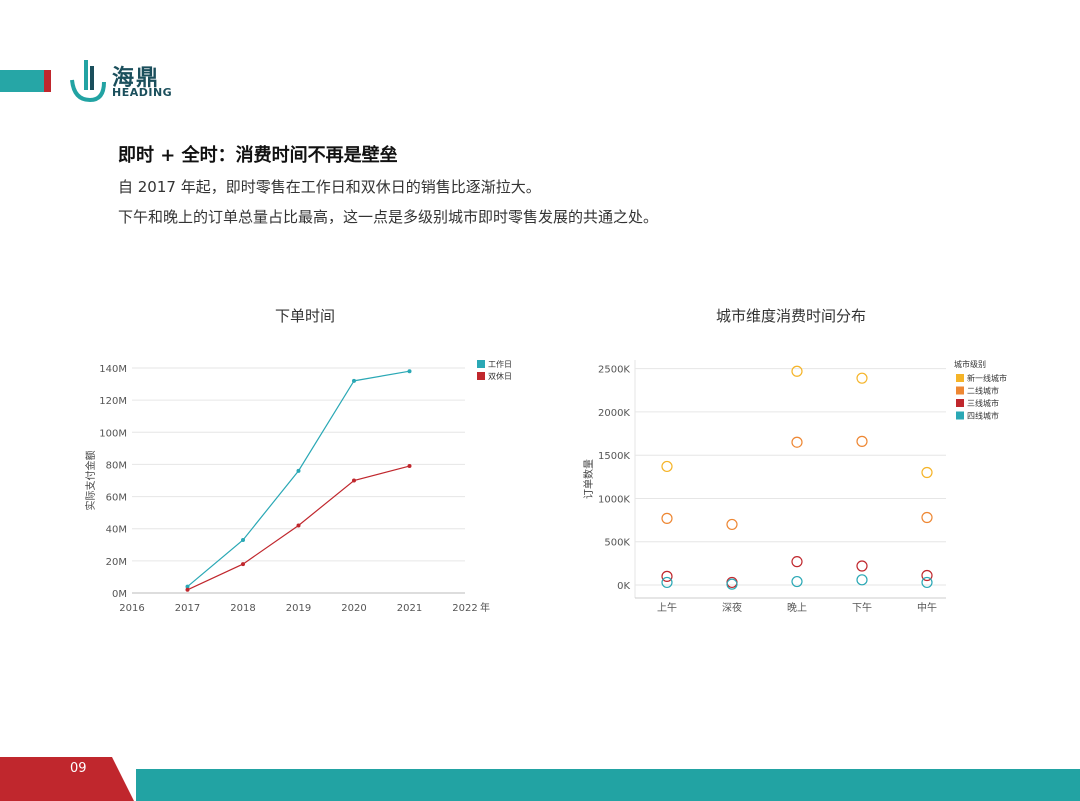  What do you see at coordinates (500, 376) in the screenshot?
I see `legend-label: 双休日` at bounding box center [500, 376].